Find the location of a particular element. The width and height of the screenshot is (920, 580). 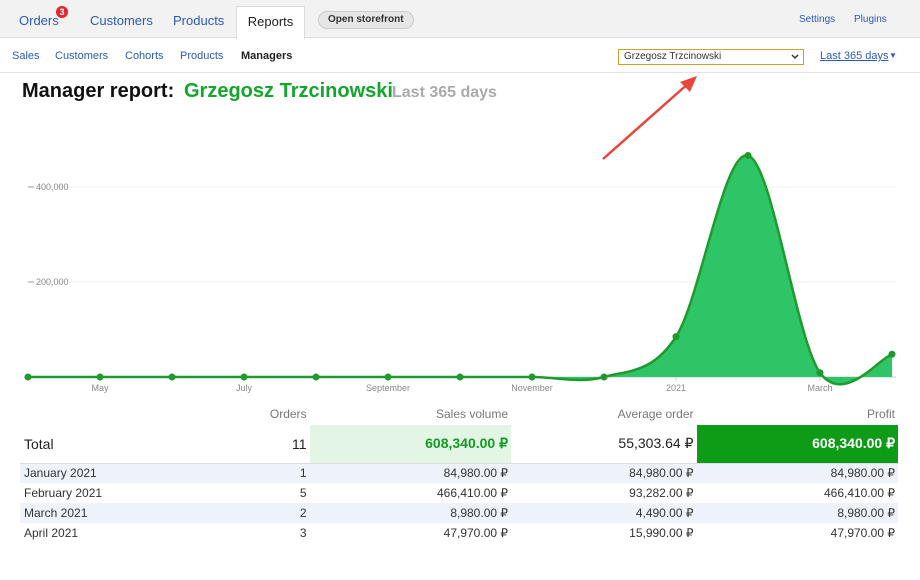

y-tick-label: 200,000 is located at coordinates (52, 282).